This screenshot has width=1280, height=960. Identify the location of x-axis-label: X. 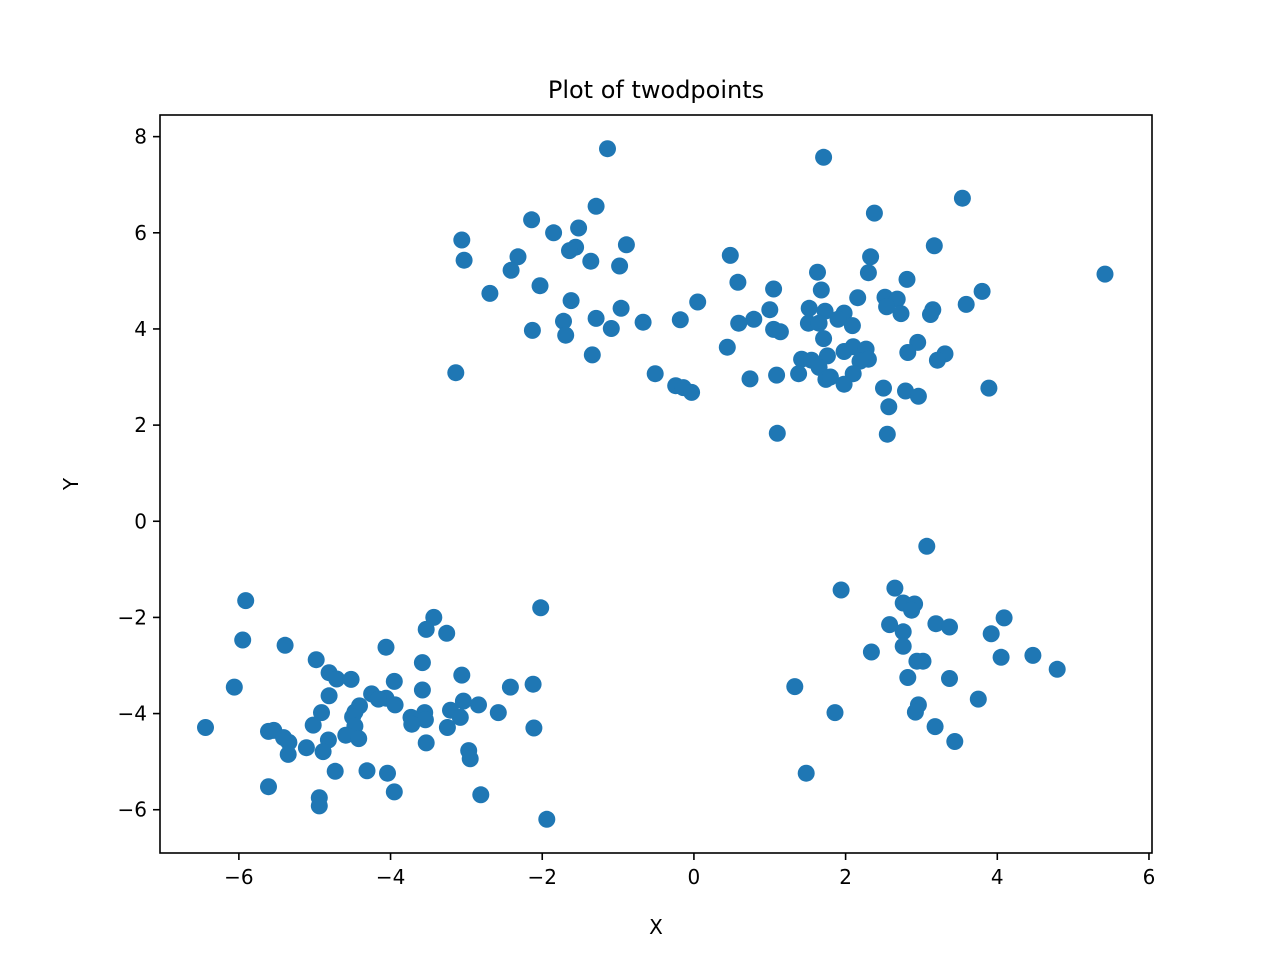
(656, 927).